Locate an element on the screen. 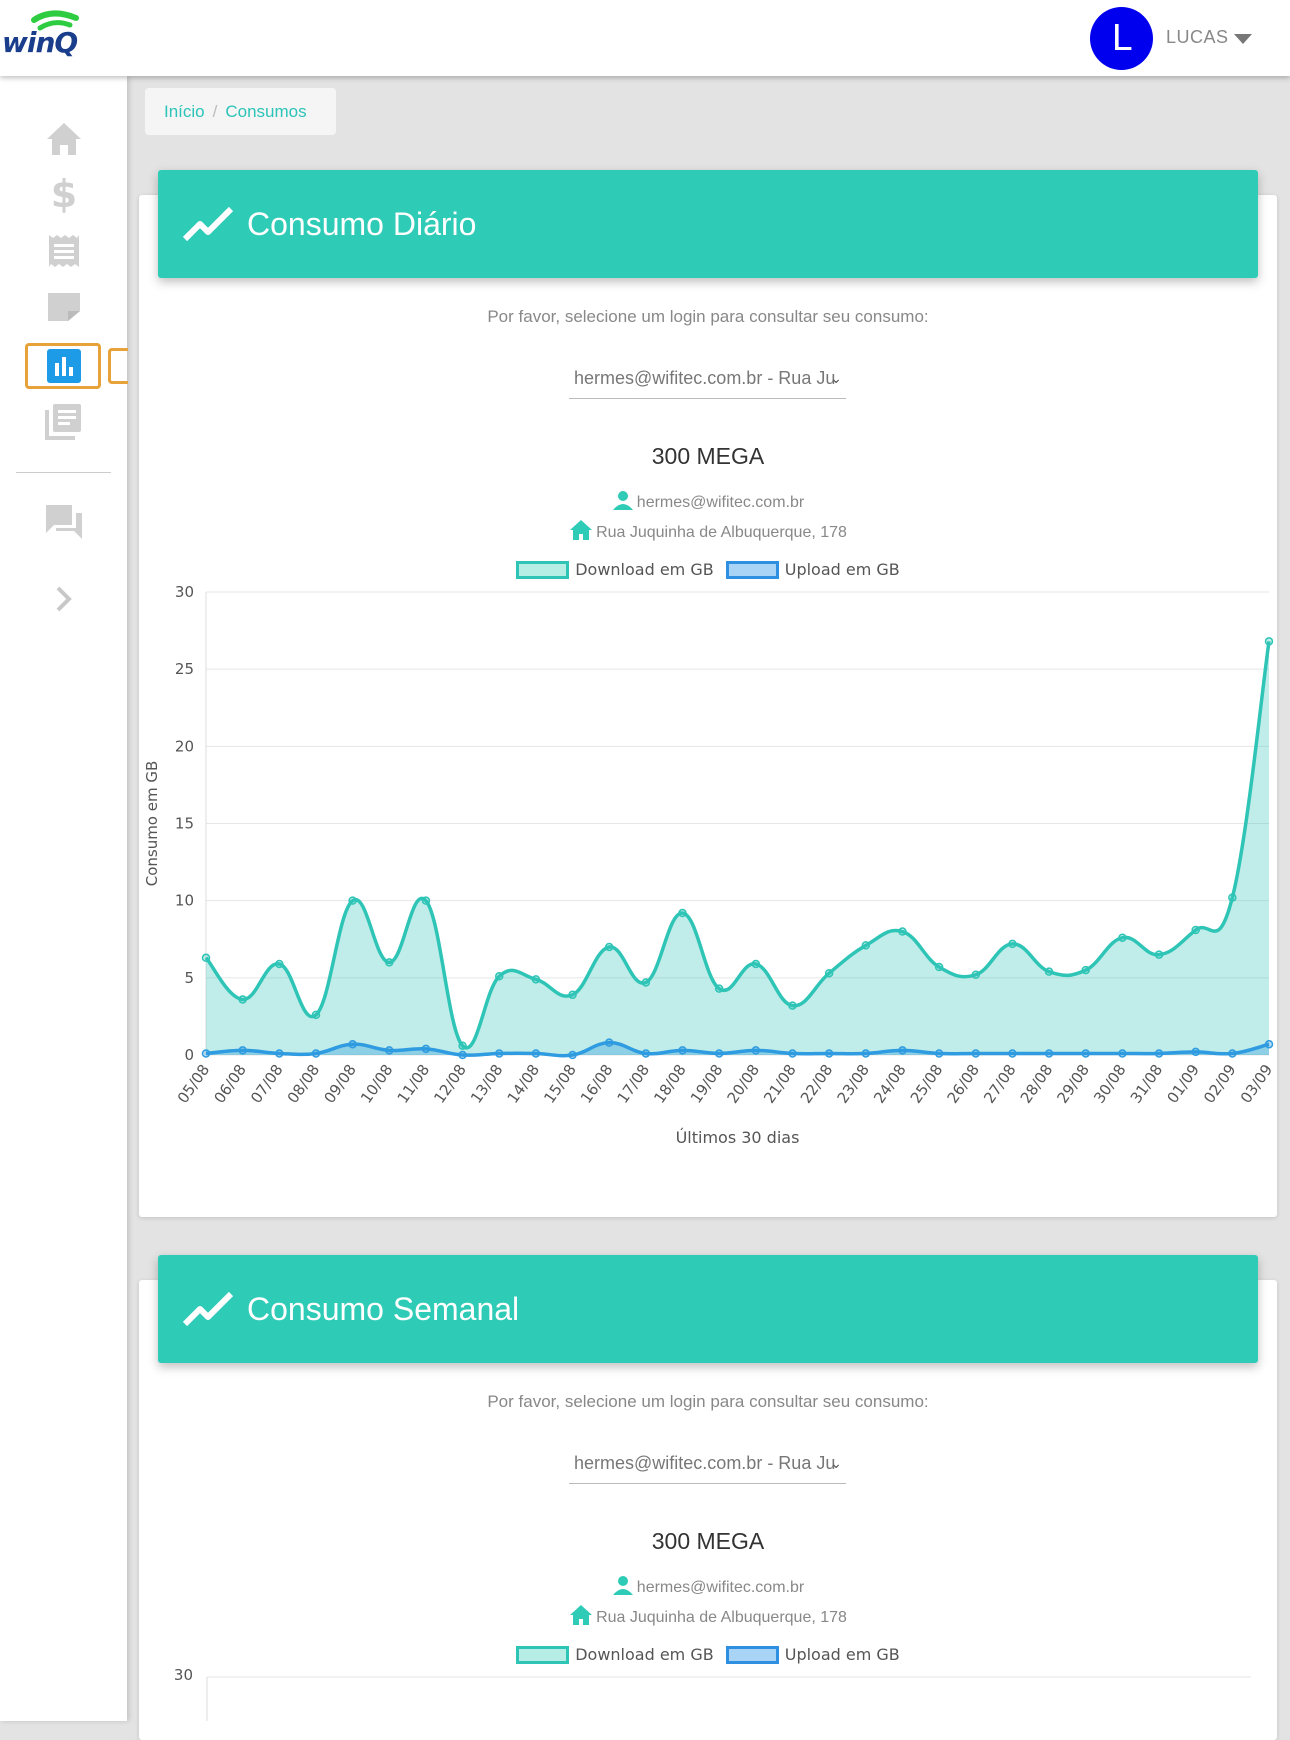  x-tick-label: 07/08 is located at coordinates (267, 1084).